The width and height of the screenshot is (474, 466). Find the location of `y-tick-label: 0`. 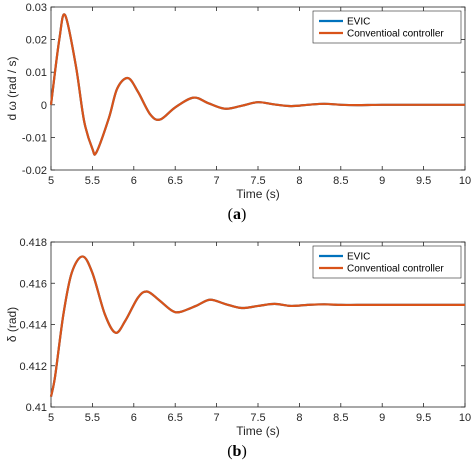

y-tick-label: 0 is located at coordinates (44, 106).